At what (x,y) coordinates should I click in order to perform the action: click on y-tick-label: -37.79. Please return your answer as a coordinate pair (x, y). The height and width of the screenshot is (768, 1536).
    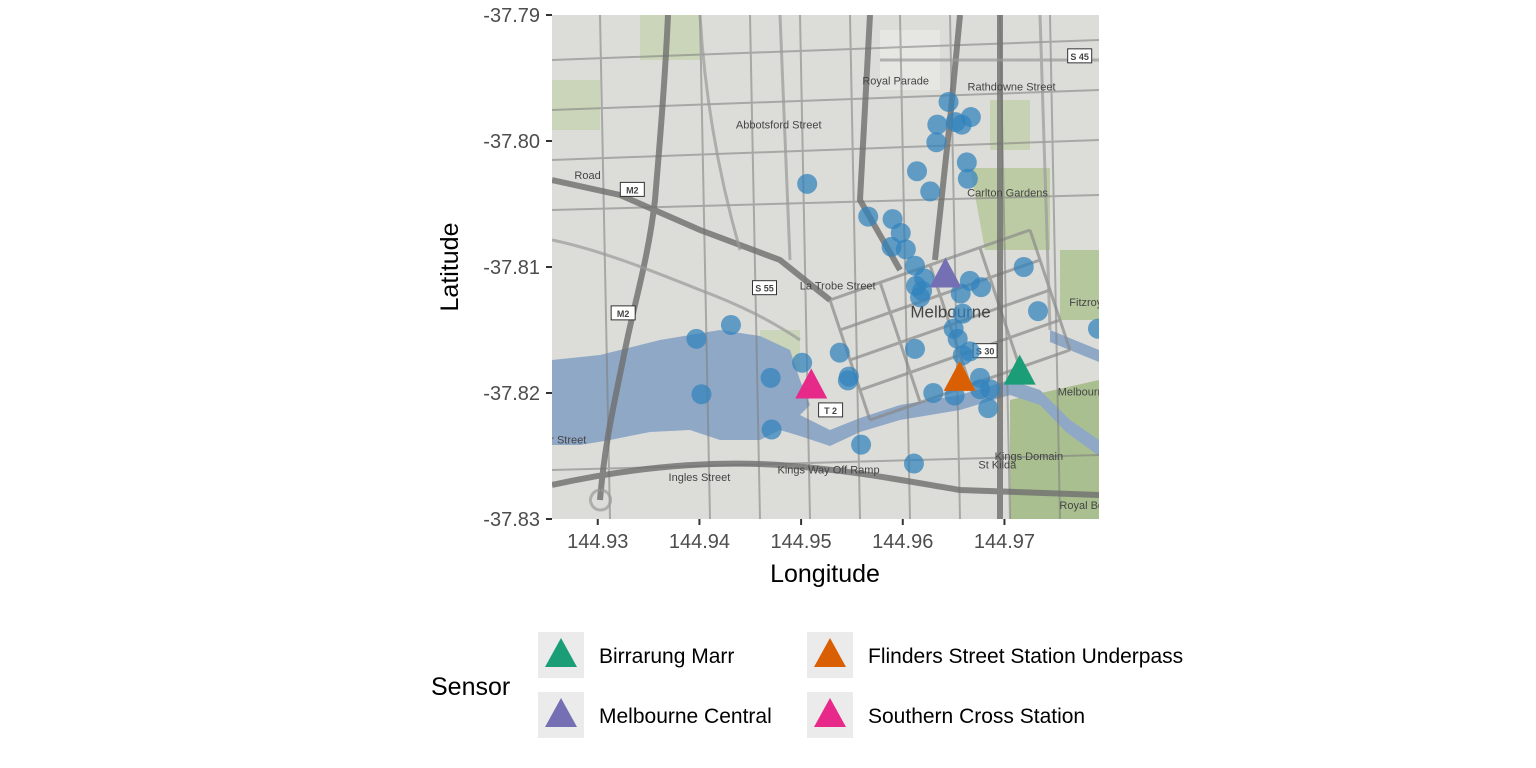
    Looking at the image, I should click on (511, 16).